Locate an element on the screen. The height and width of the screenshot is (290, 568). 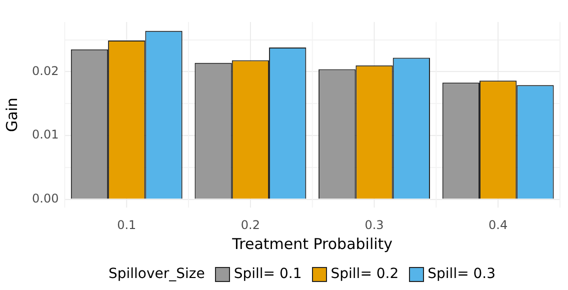
x-tick-label: 0.2 is located at coordinates (250, 225).